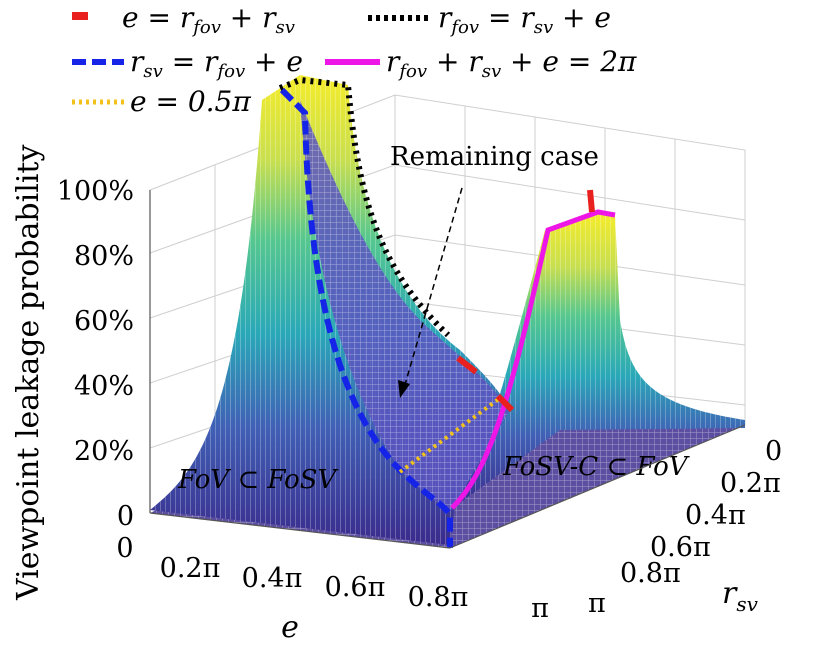  What do you see at coordinates (104, 256) in the screenshot?
I see `z-tick-label: 80%` at bounding box center [104, 256].